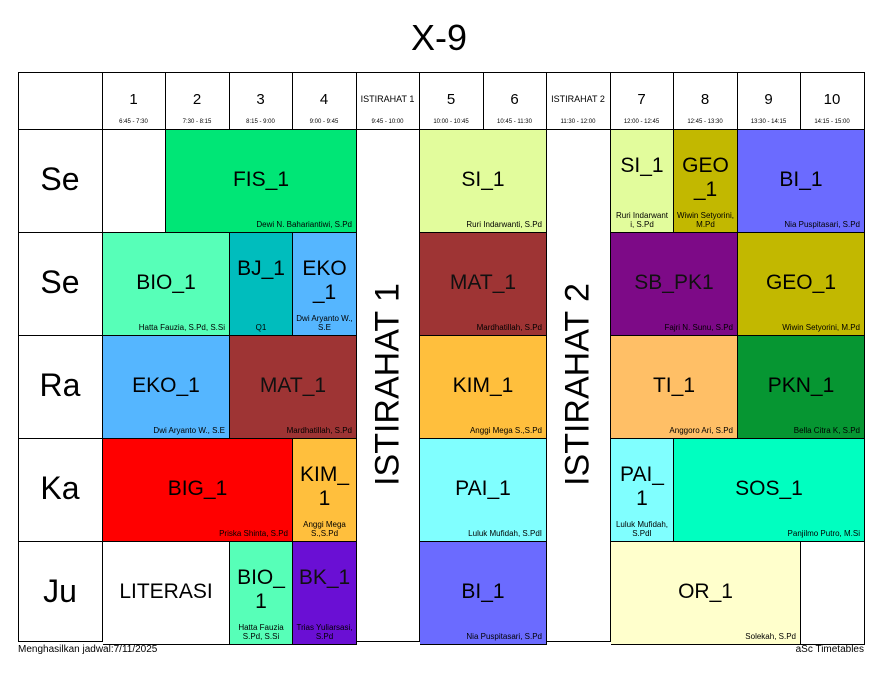 Image resolution: width=878 pixels, height=674 pixels. I want to click on lesson-cell: SI_1 Ruri Indarwant i, S.Pd, so click(642, 181).